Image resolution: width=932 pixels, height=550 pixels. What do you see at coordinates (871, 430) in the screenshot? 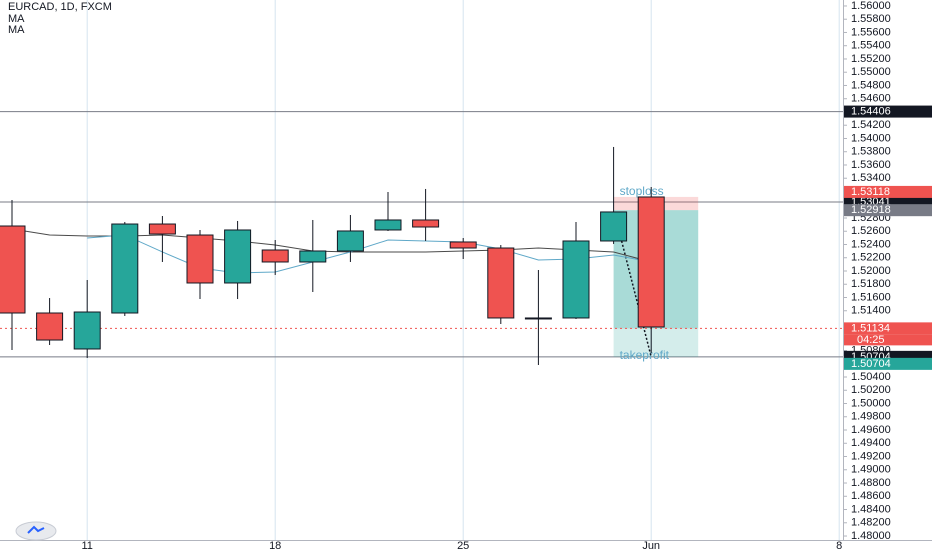
I see `y-tick-label: 1.49600` at bounding box center [871, 430].